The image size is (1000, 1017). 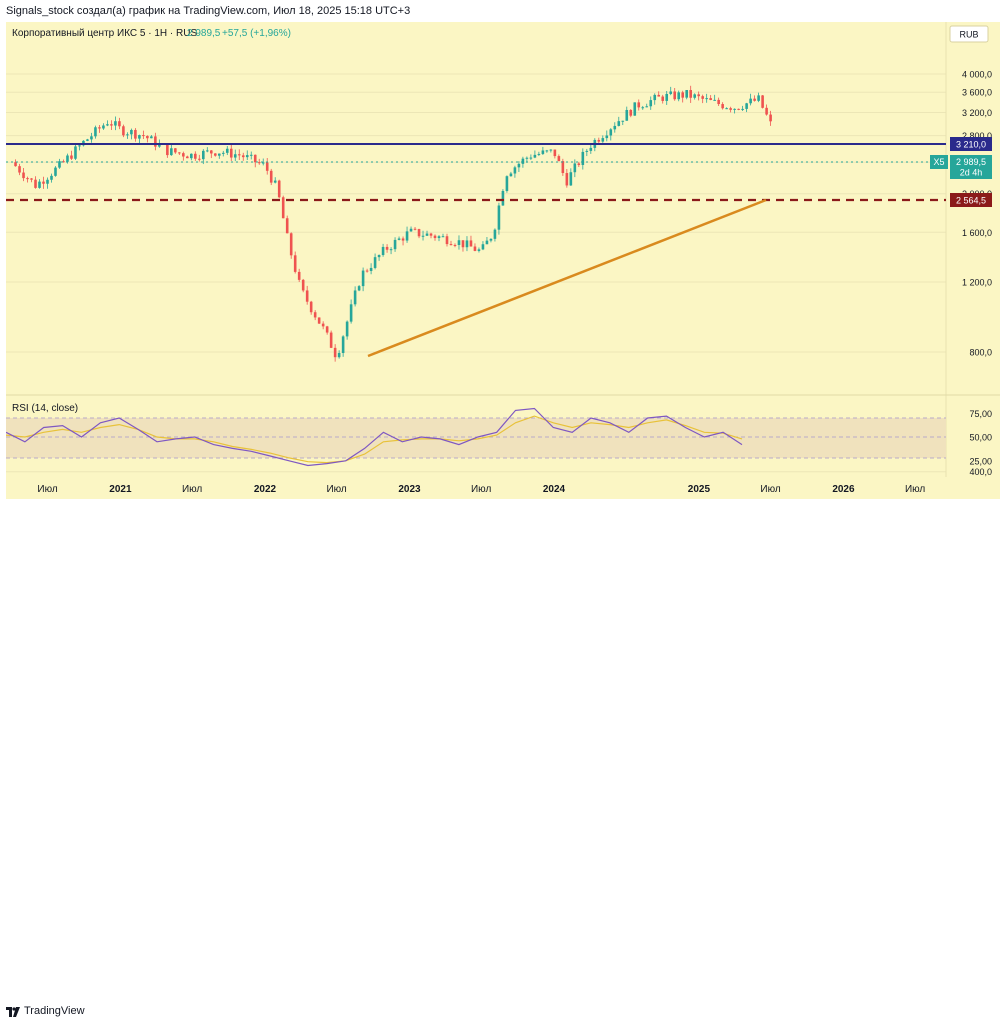 I want to click on rsi-label: RSI (14, close), so click(x=45, y=408).